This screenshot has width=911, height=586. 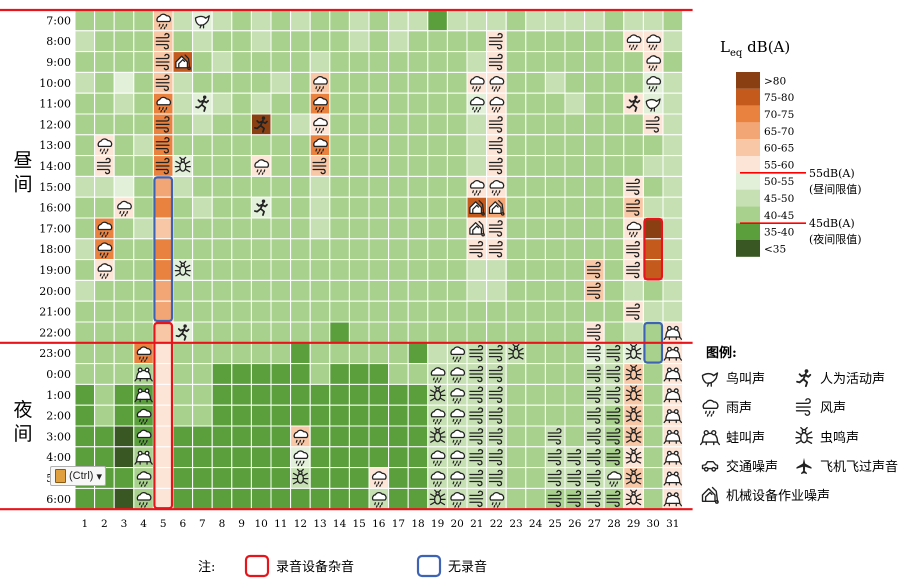 What do you see at coordinates (710, 495) in the screenshot?
I see `machinery-icon` at bounding box center [710, 495].